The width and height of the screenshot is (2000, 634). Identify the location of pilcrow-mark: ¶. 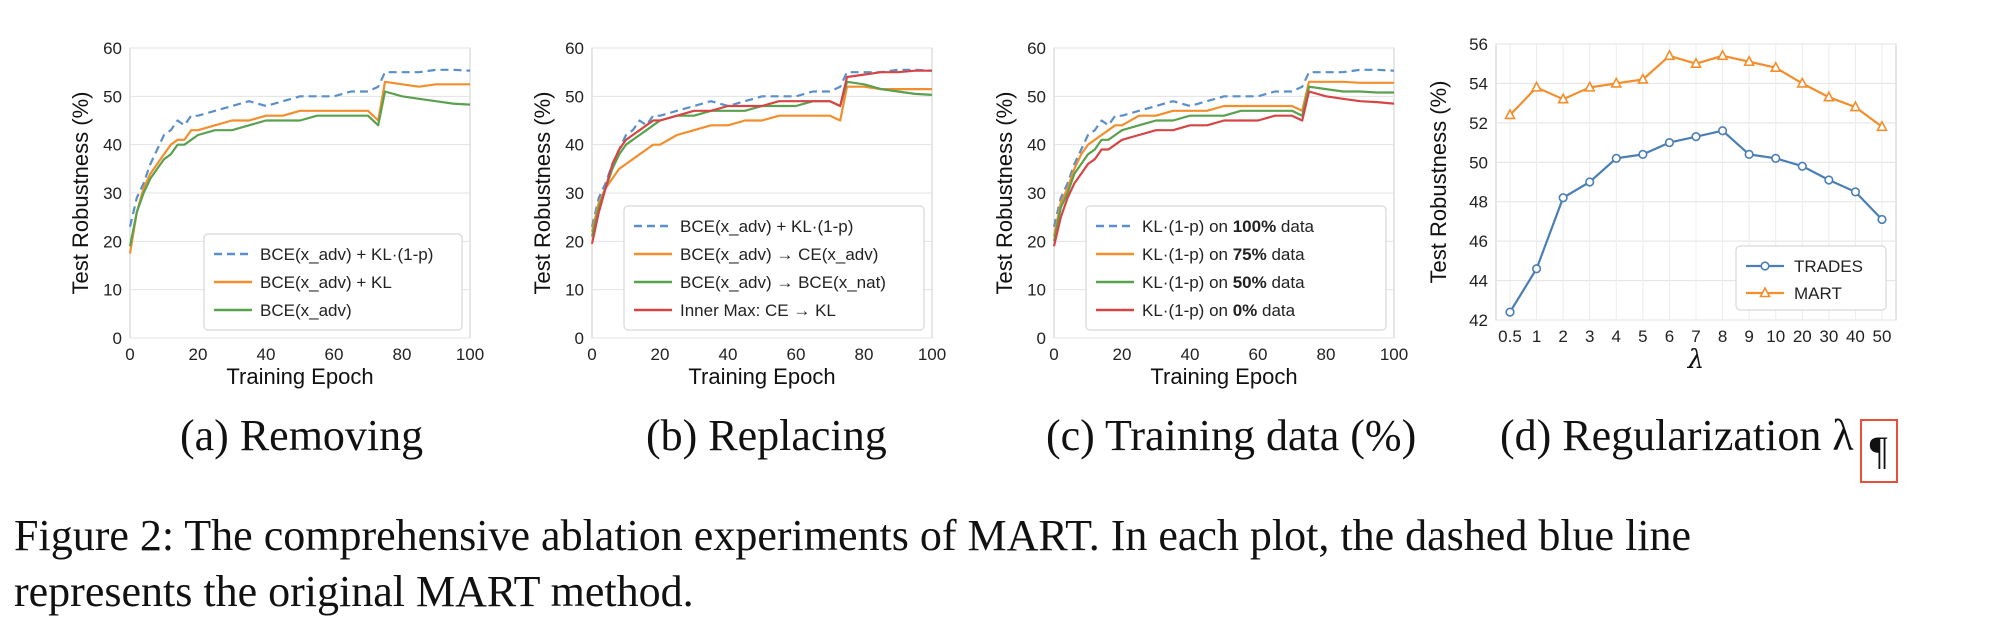
(1878, 451).